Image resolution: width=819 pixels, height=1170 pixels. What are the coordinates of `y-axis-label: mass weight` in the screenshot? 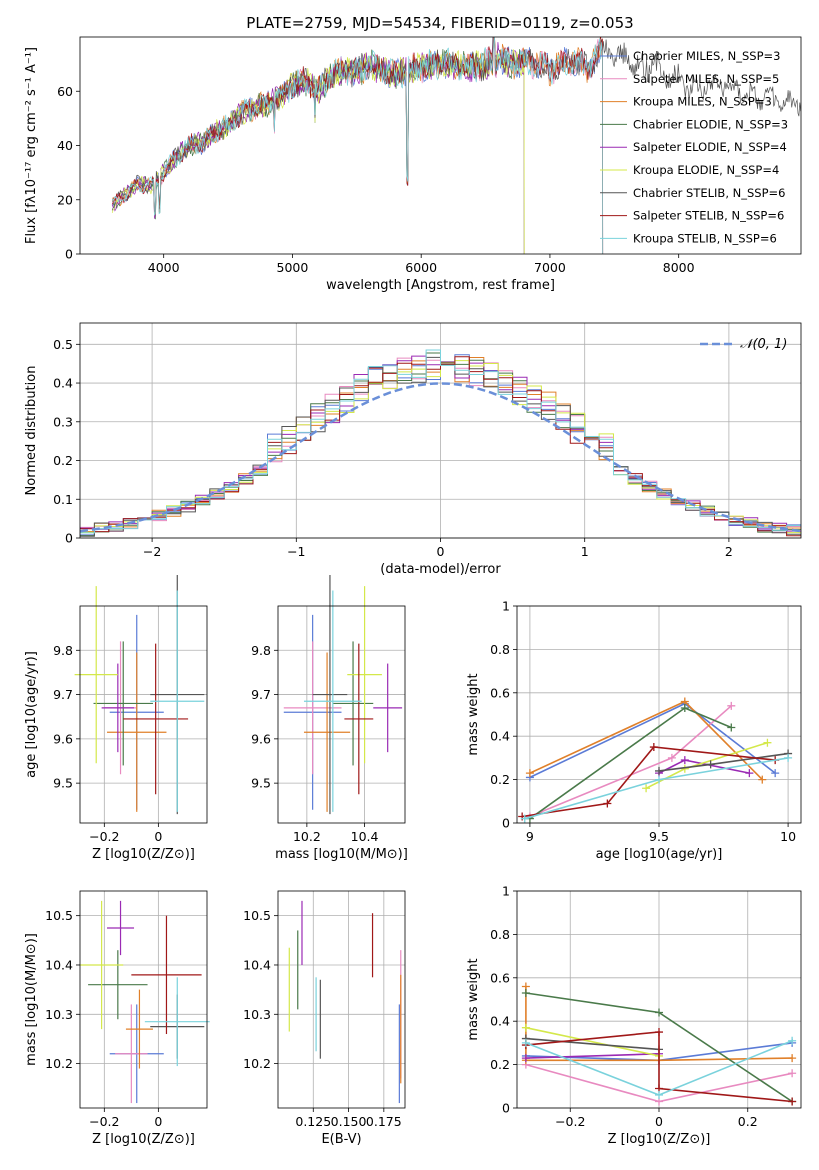 It's located at (473, 999).